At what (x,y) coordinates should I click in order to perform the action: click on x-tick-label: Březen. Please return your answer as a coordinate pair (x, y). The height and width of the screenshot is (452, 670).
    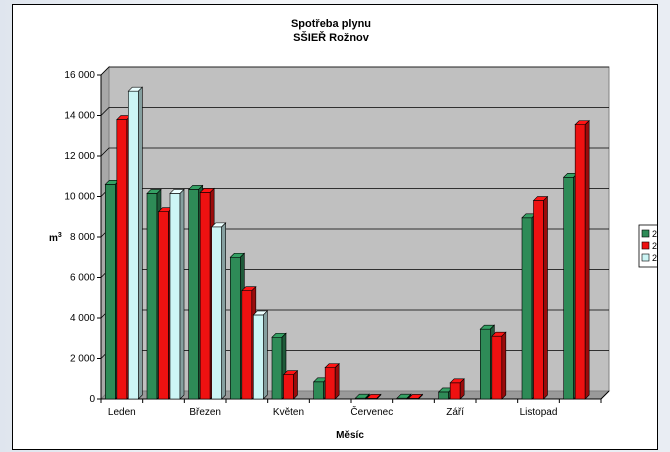
    Looking at the image, I should click on (205, 412).